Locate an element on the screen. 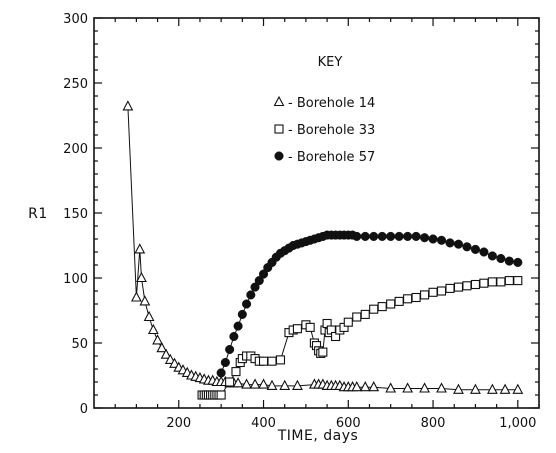  y-tick-labels: 0 50 100 150 200 250 300 is located at coordinates (75, 214).